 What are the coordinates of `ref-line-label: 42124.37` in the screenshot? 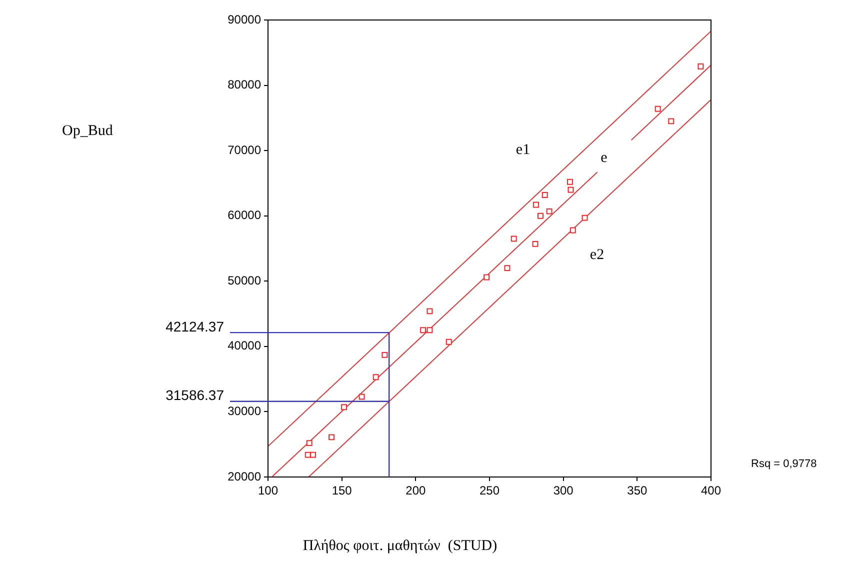 It's located at (195, 326).